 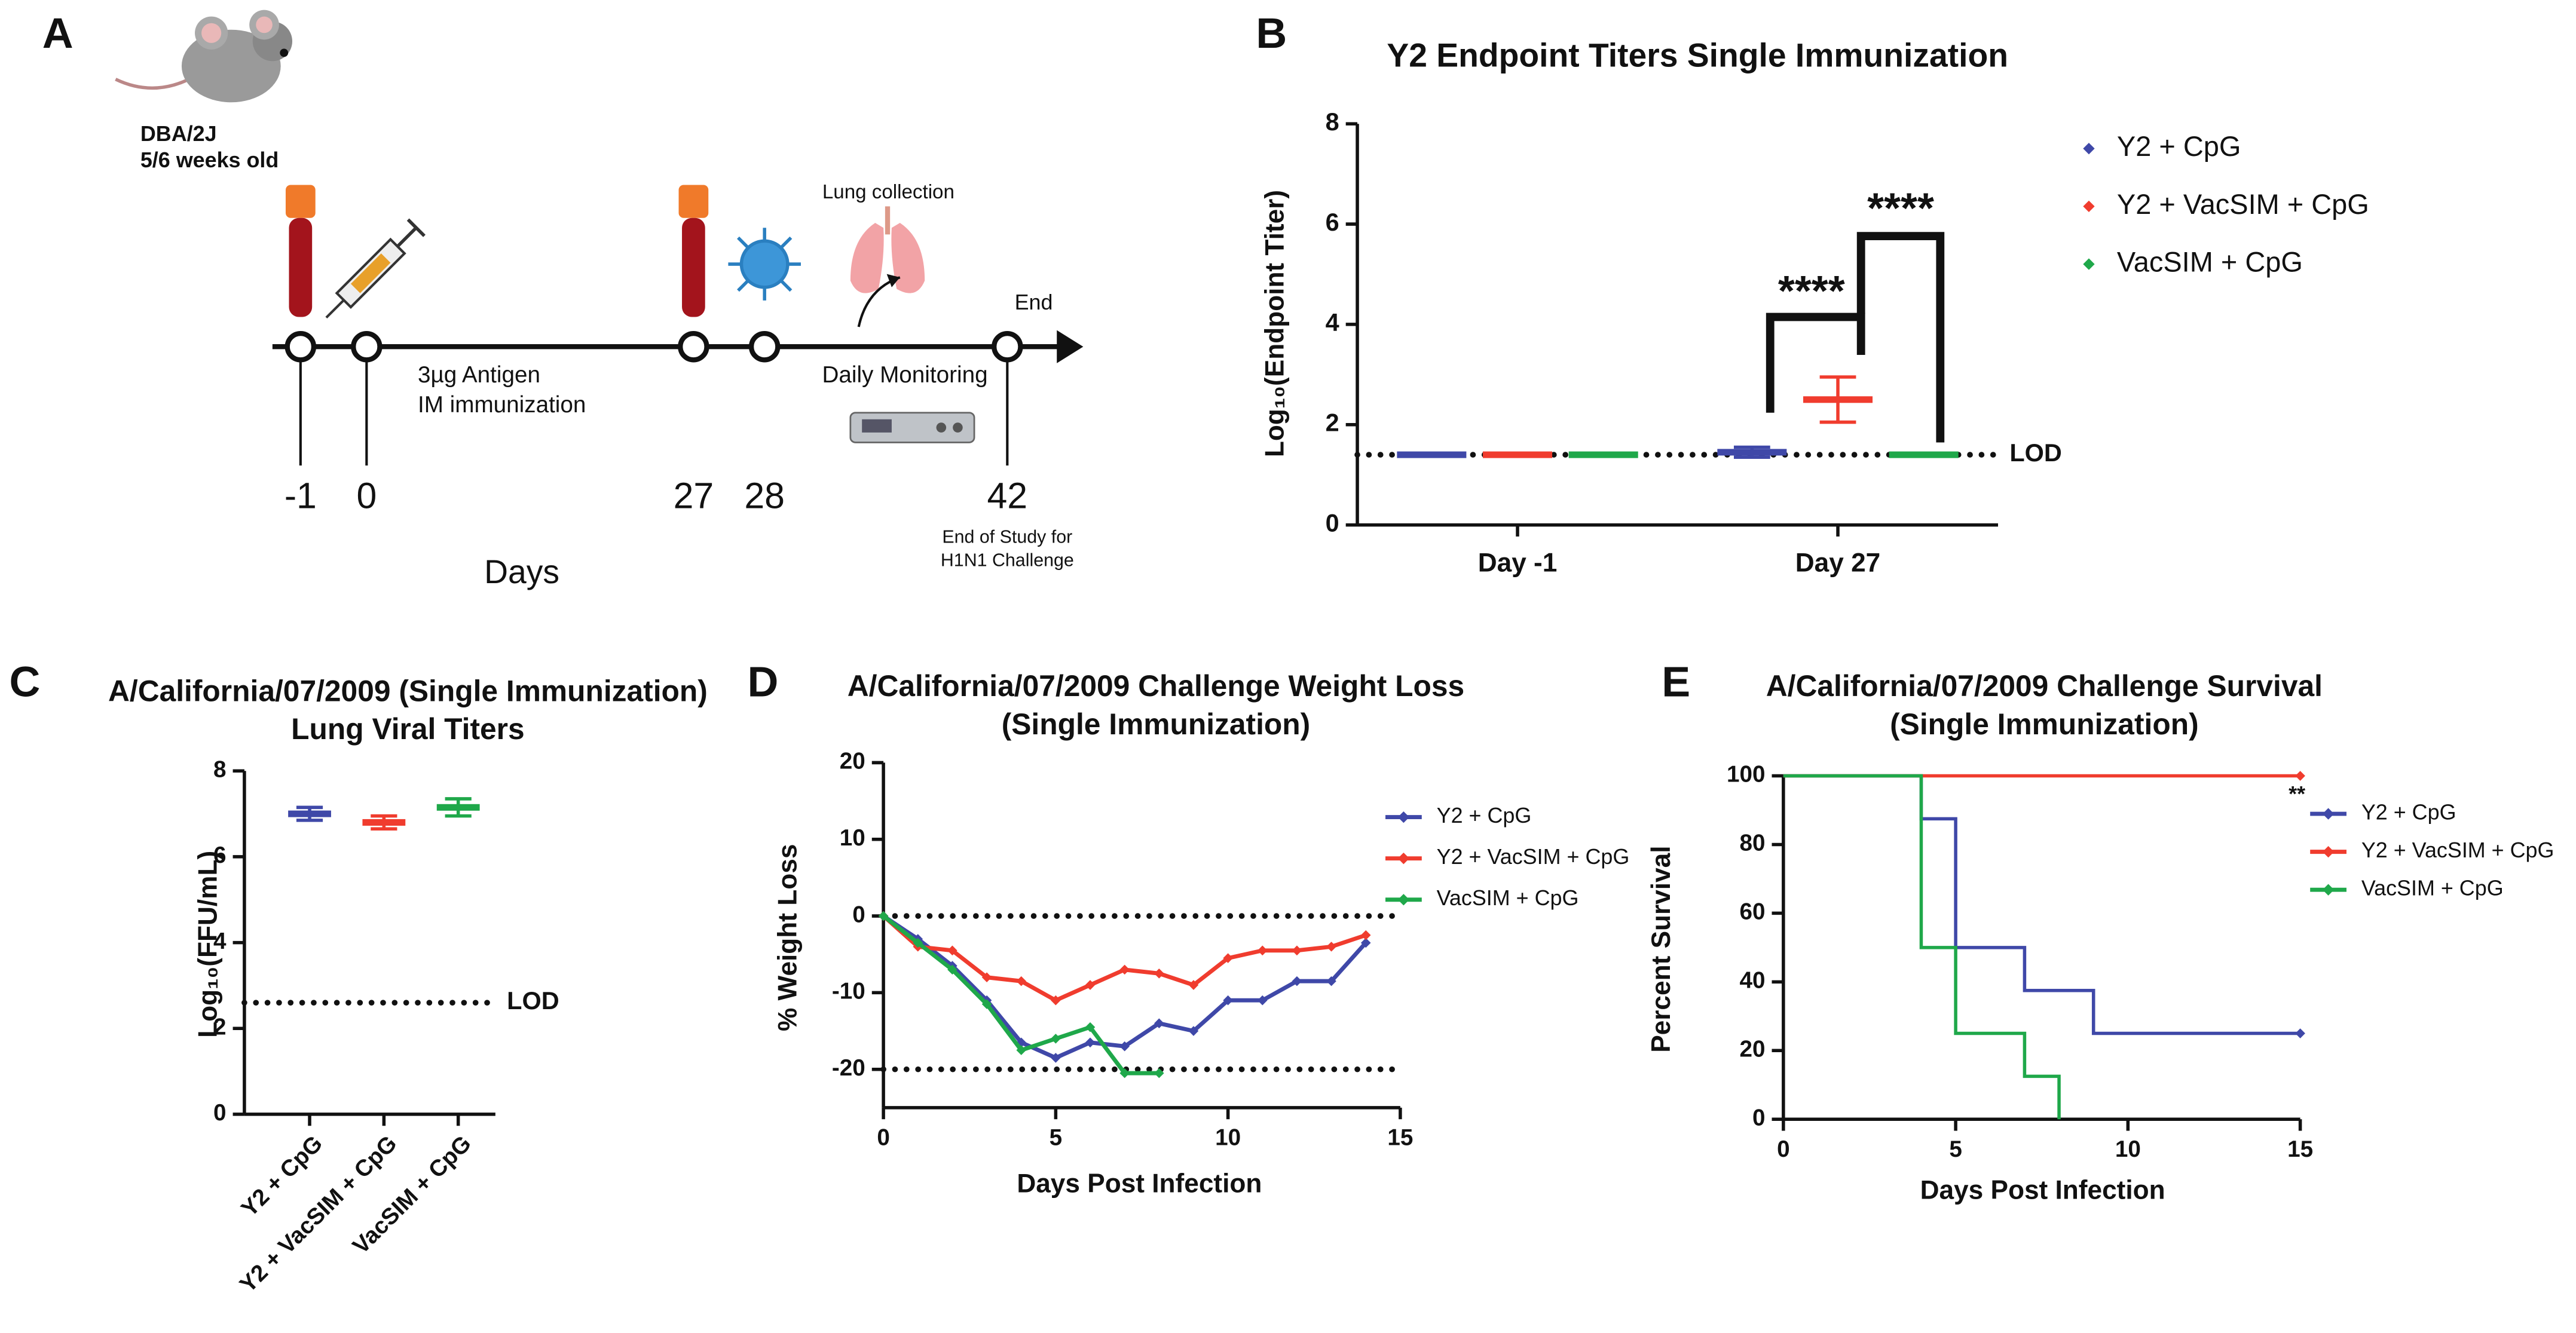 I want to click on chart-title: (Single Immunization), so click(x=2044, y=724).